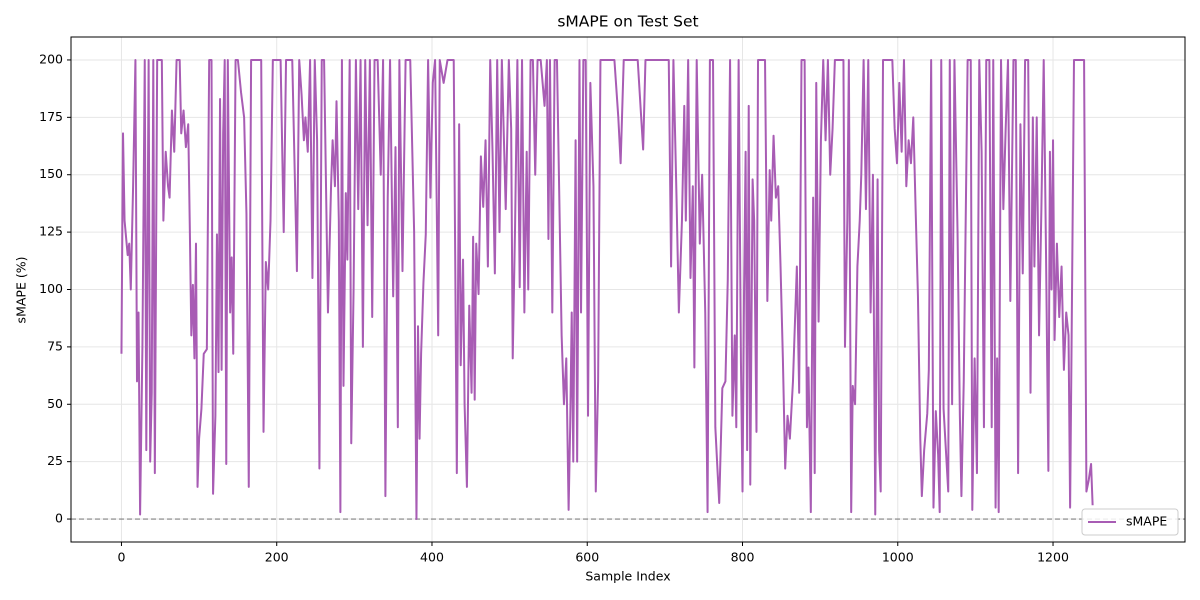  Describe the element at coordinates (587, 557) in the screenshot. I see `x-tick-label: 600` at that location.